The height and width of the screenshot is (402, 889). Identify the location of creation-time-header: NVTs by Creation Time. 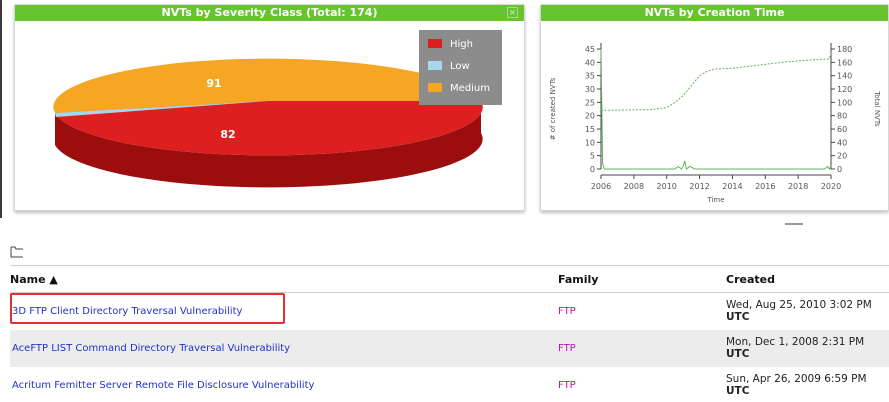
(714, 13).